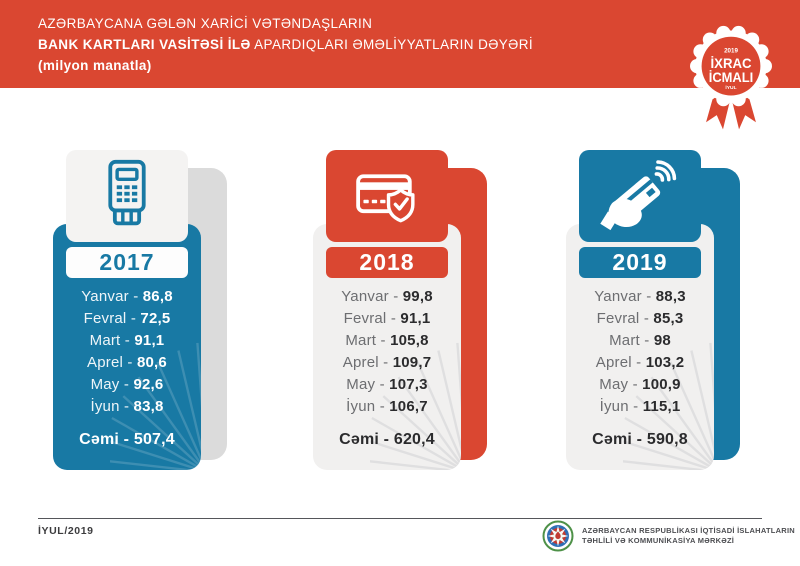 The image size is (800, 566). I want to click on month-value: 100,9, so click(661, 384).